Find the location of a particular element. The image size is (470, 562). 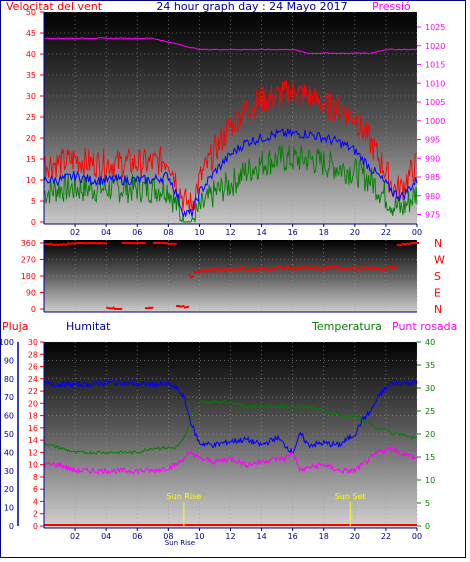

humidity-y-tick-label: 0 is located at coordinates (11, 526).